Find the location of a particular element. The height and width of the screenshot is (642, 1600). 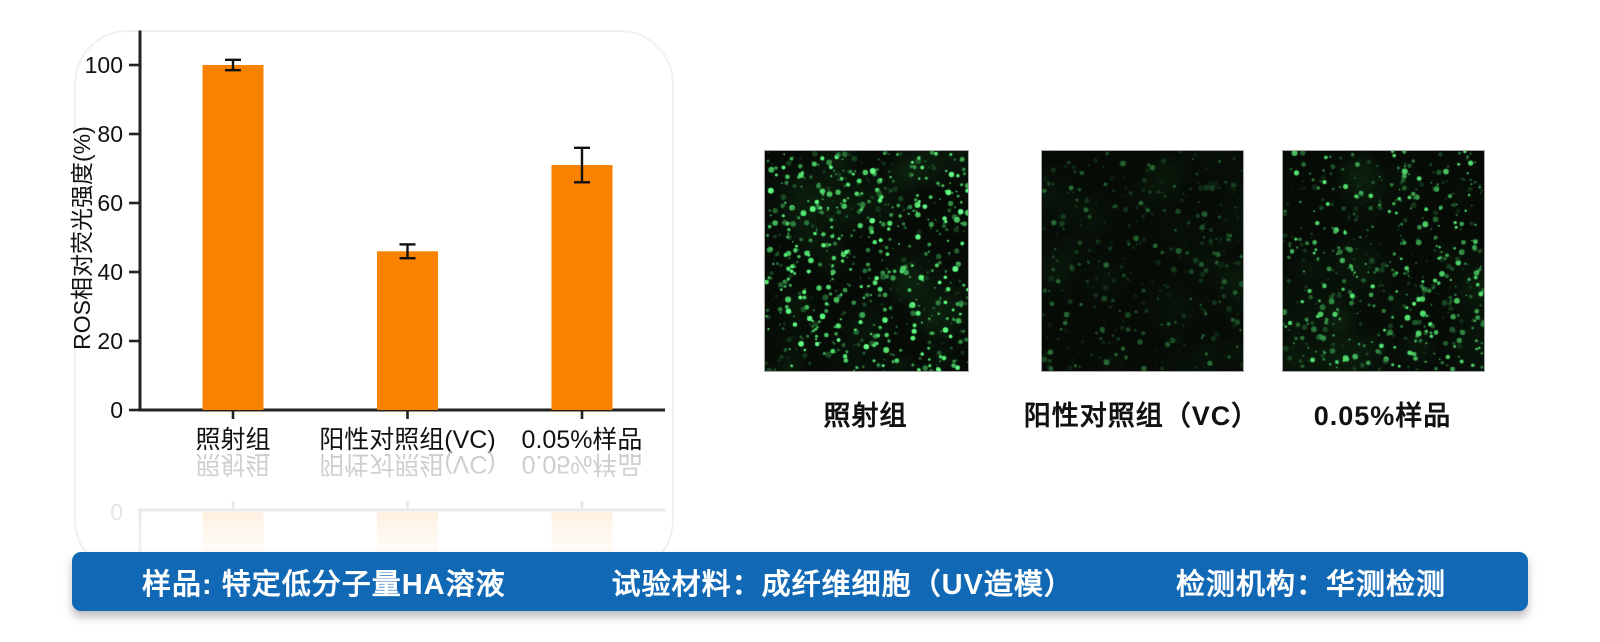

svg-text: 100 is located at coordinates (104, 65).